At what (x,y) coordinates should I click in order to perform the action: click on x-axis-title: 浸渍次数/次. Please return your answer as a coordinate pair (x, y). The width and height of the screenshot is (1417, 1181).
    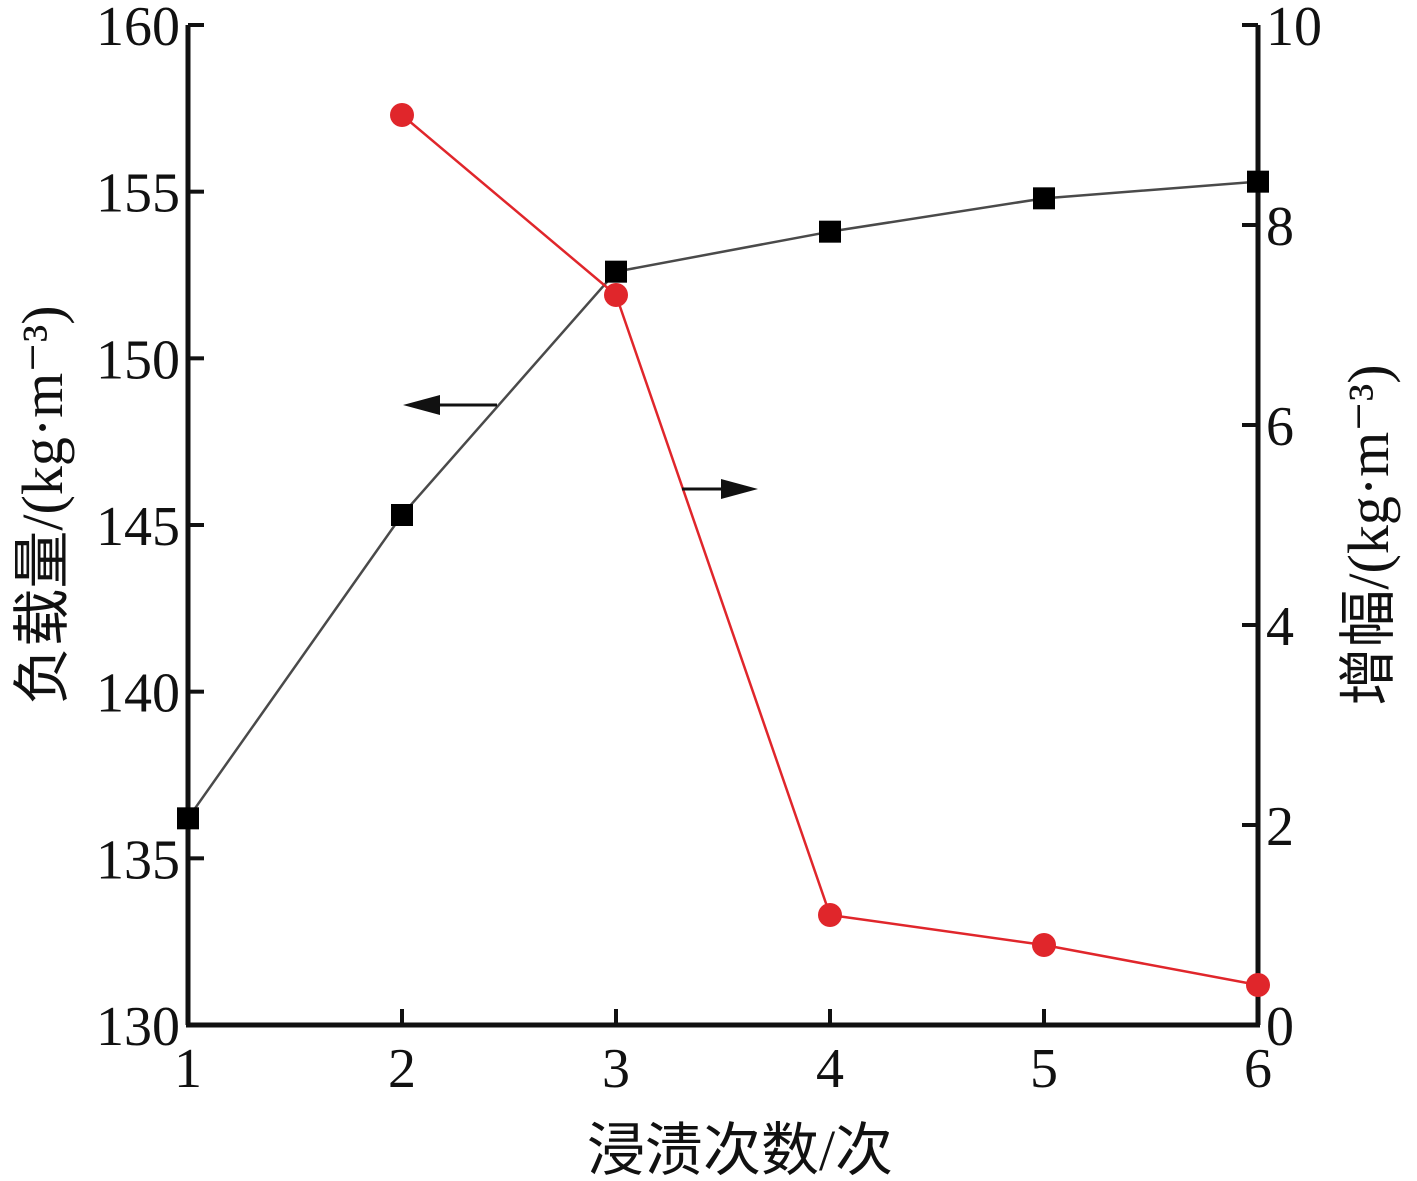
    Looking at the image, I should click on (740, 1149).